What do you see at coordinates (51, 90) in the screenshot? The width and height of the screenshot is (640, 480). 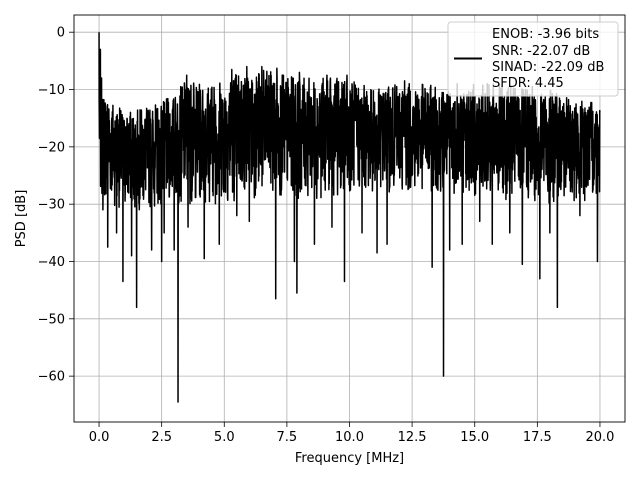 I see `y-tick-label: −10` at bounding box center [51, 90].